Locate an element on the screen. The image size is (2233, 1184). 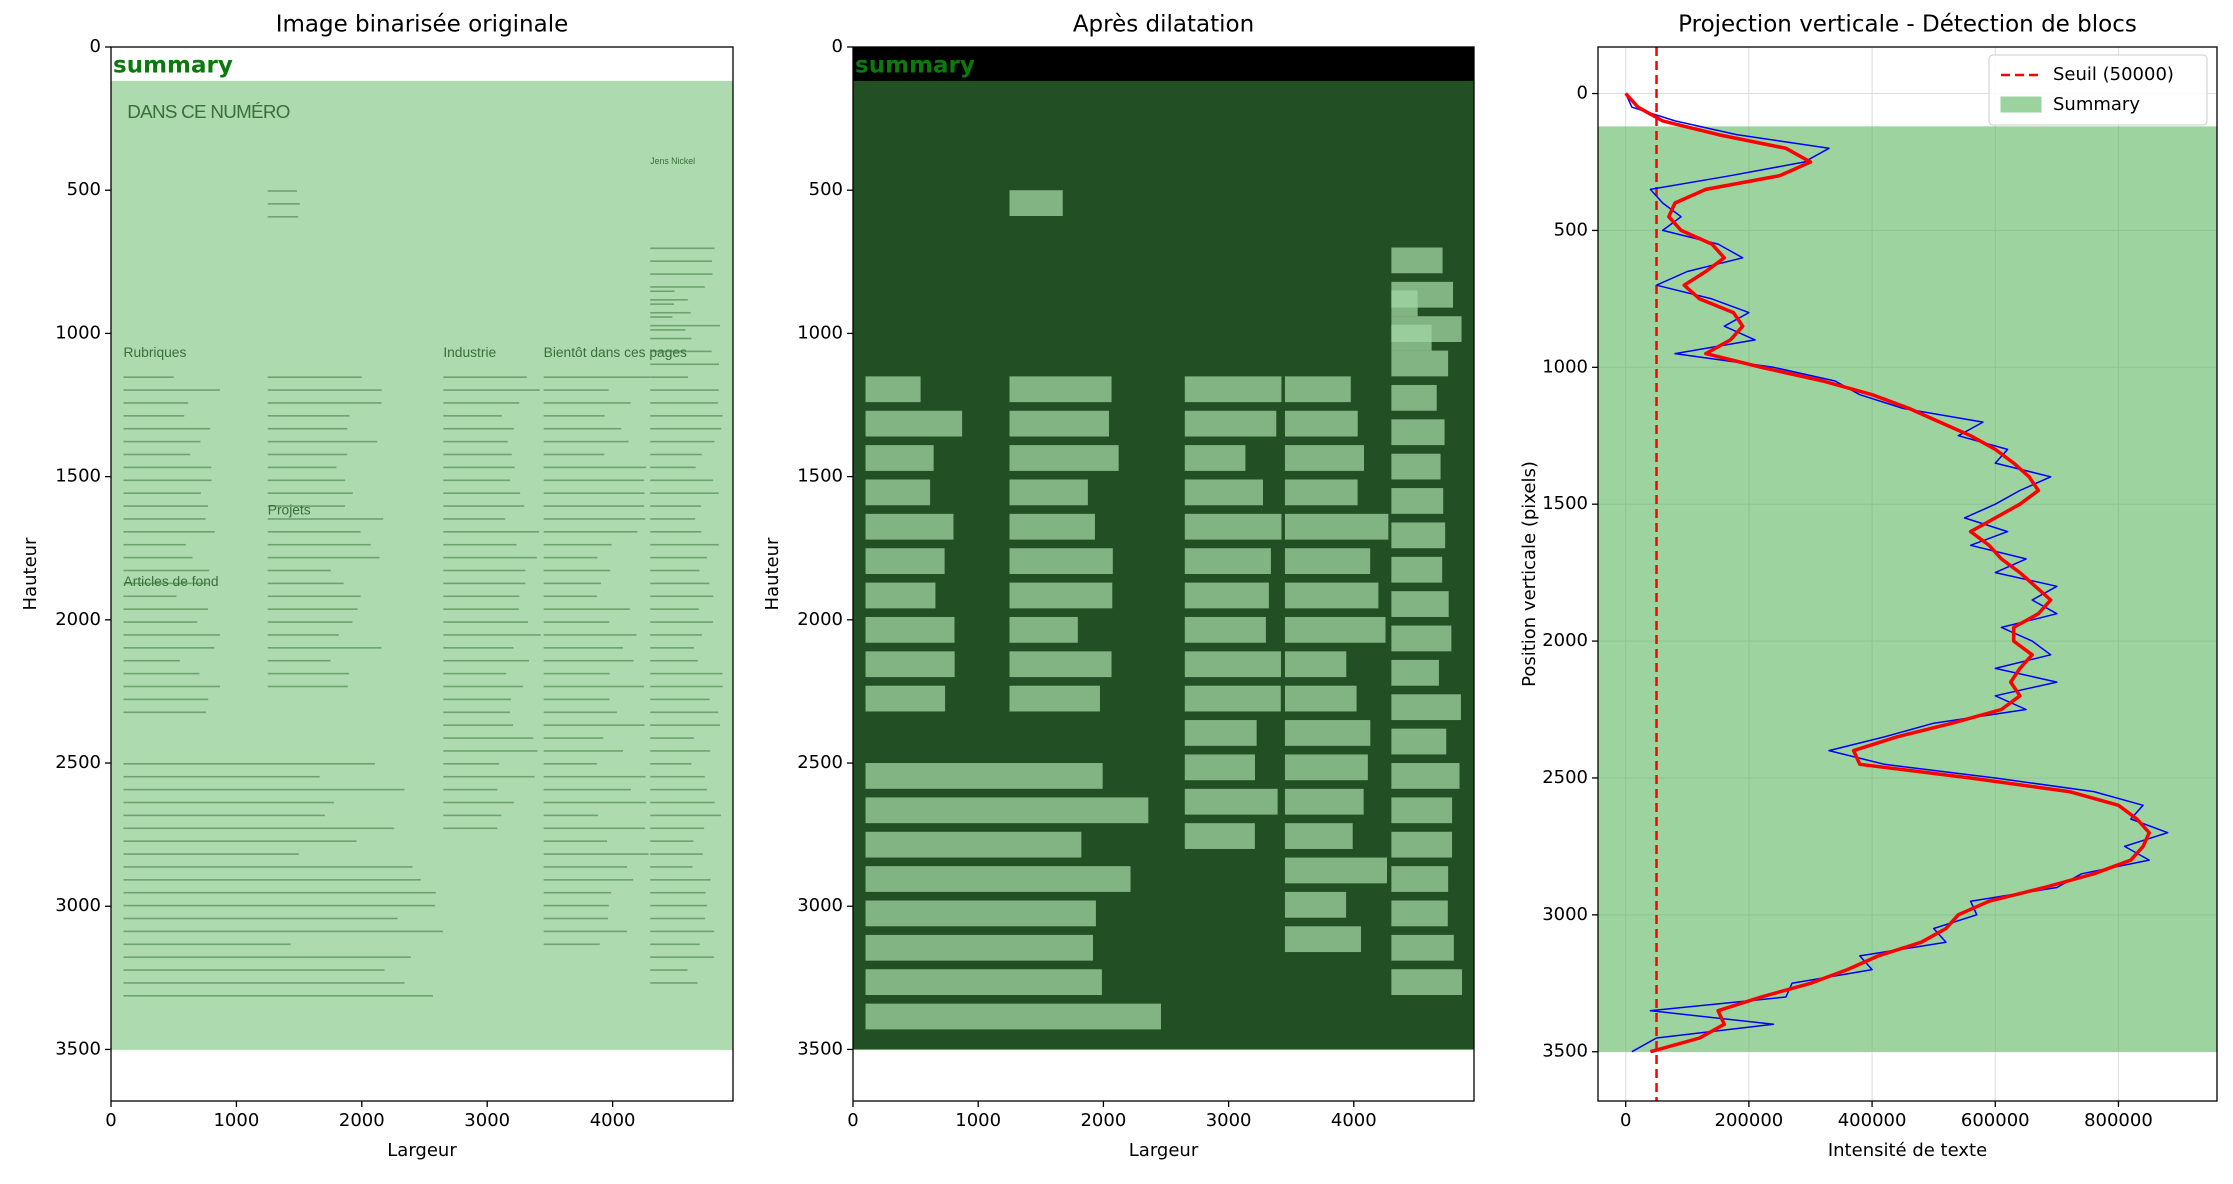
x-tick-label: 0 is located at coordinates (110, 1120).